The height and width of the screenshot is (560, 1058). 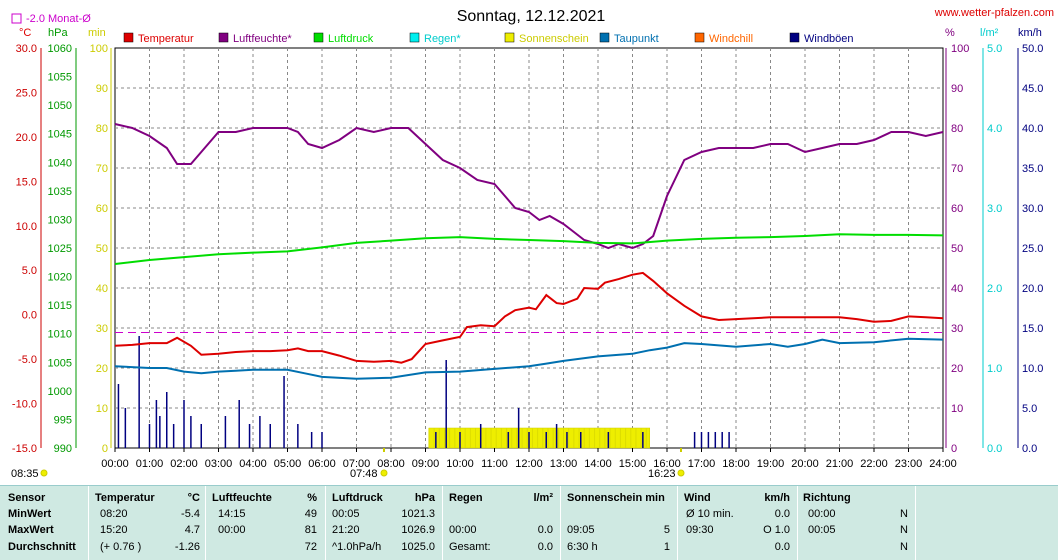 I want to click on wind-tick-label: 15.0, so click(x=1032, y=329).